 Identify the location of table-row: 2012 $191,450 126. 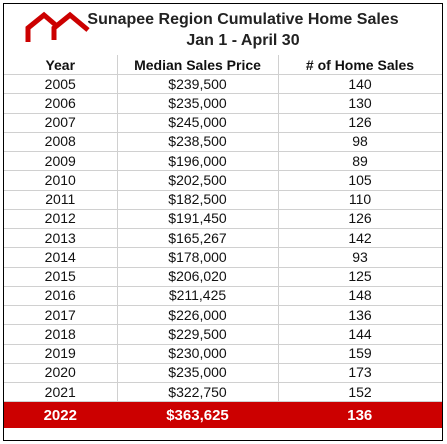
(223, 219).